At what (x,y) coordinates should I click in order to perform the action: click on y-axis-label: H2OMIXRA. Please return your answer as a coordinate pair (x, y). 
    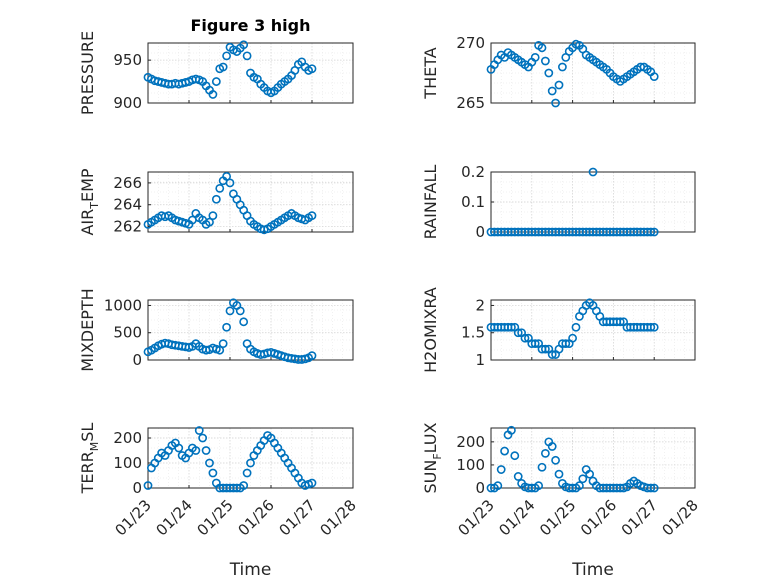
    Looking at the image, I should click on (430, 330).